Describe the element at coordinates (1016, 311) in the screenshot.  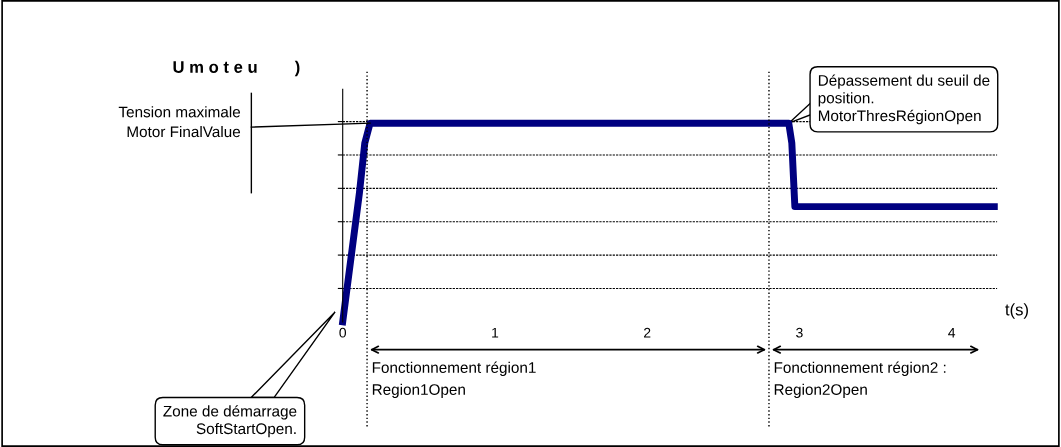
I see `x-axis-title: t(s)` at that location.